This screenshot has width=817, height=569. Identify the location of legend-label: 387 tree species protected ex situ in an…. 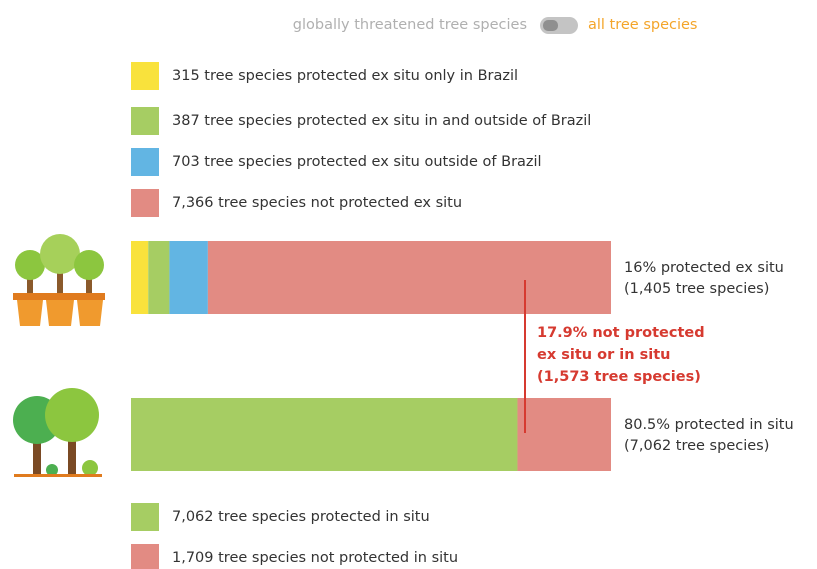
(381, 121).